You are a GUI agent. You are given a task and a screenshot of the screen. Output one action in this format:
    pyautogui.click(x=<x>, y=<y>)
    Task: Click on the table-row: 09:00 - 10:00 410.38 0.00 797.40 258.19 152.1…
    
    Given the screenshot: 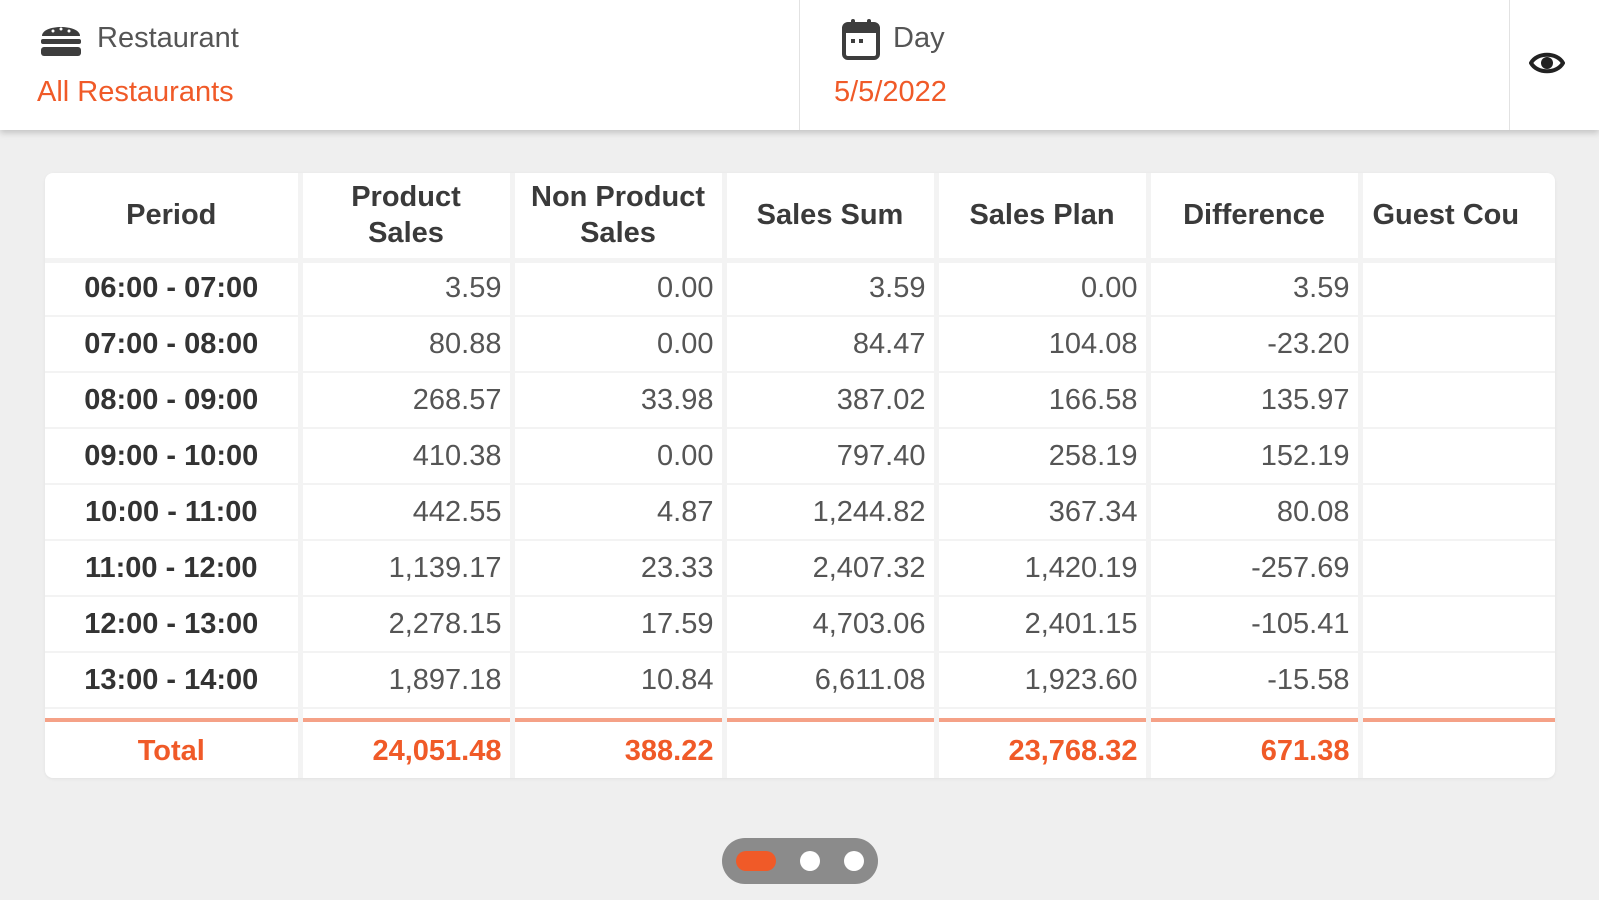 What is the action you would take?
    pyautogui.click(x=800, y=456)
    